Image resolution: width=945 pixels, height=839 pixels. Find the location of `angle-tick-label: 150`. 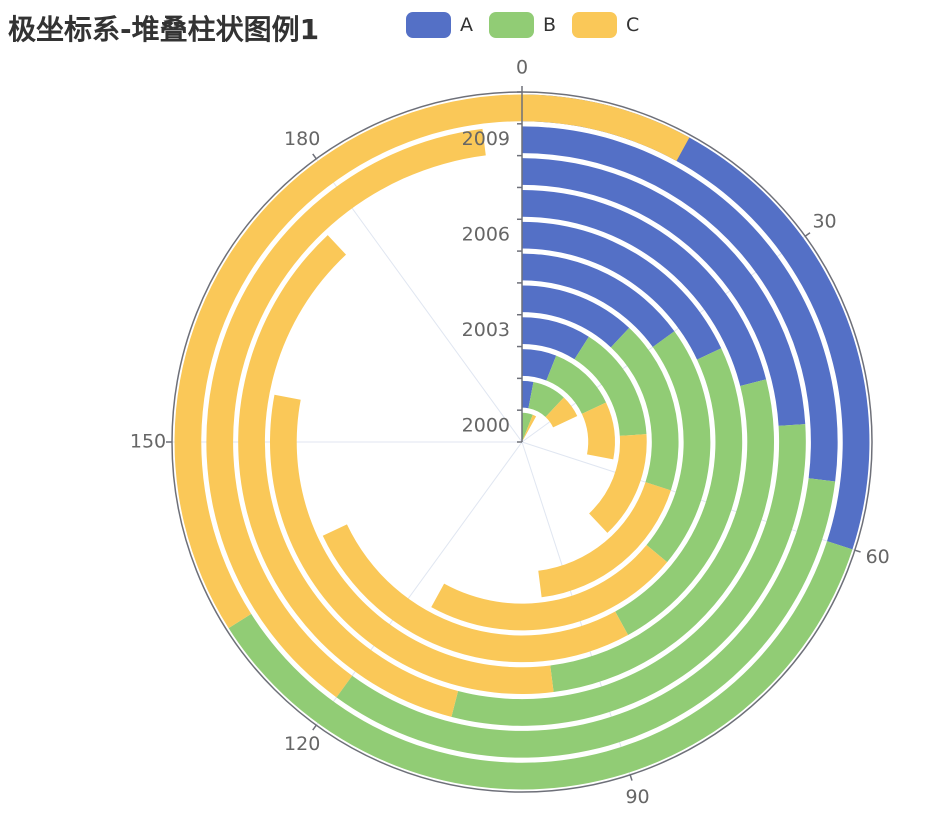

angle-tick-label: 150 is located at coordinates (148, 442).